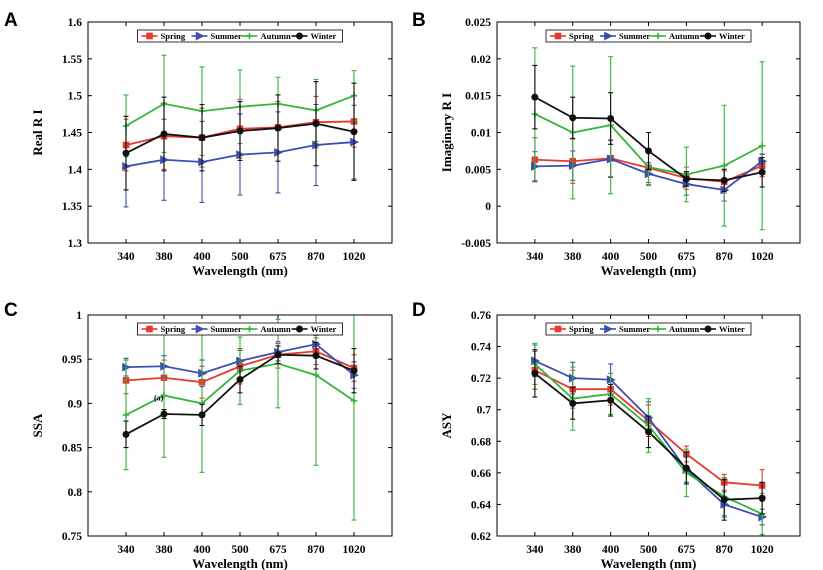 This screenshot has width=823, height=570. Describe the element at coordinates (75, 493) in the screenshot. I see `y-tick-label: 0.8` at that location.